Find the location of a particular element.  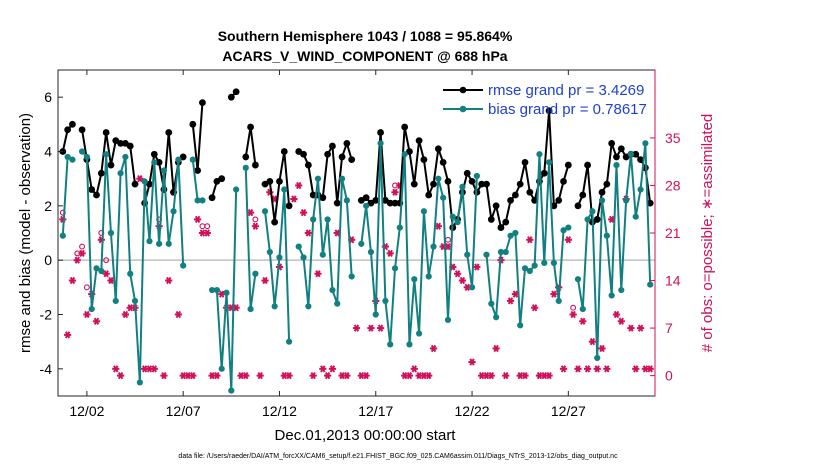

y2-tick-label: 7 is located at coordinates (669, 328).